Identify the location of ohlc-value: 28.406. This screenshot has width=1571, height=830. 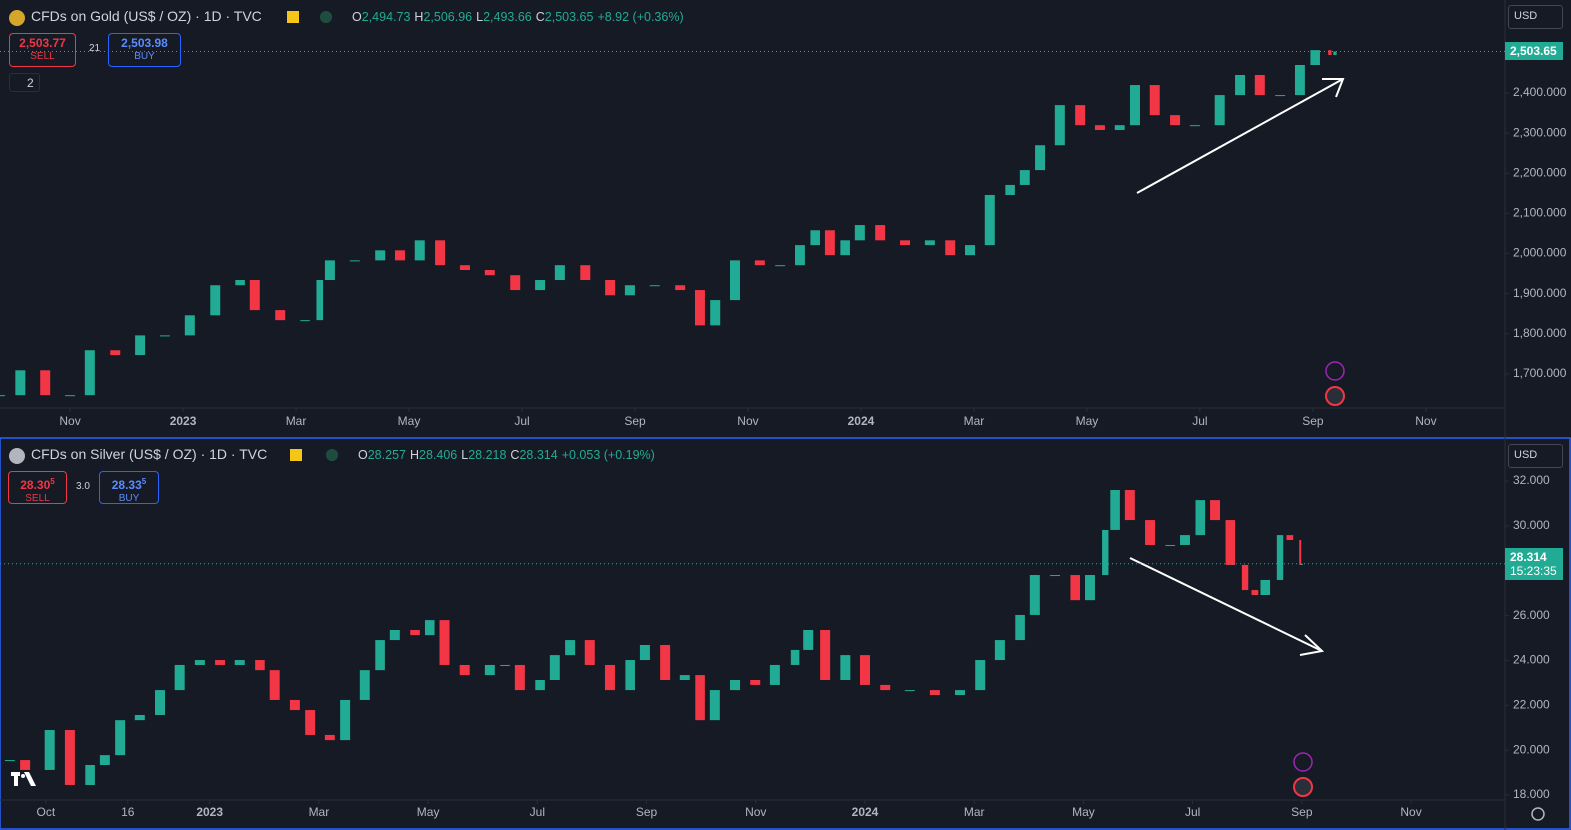
(438, 455).